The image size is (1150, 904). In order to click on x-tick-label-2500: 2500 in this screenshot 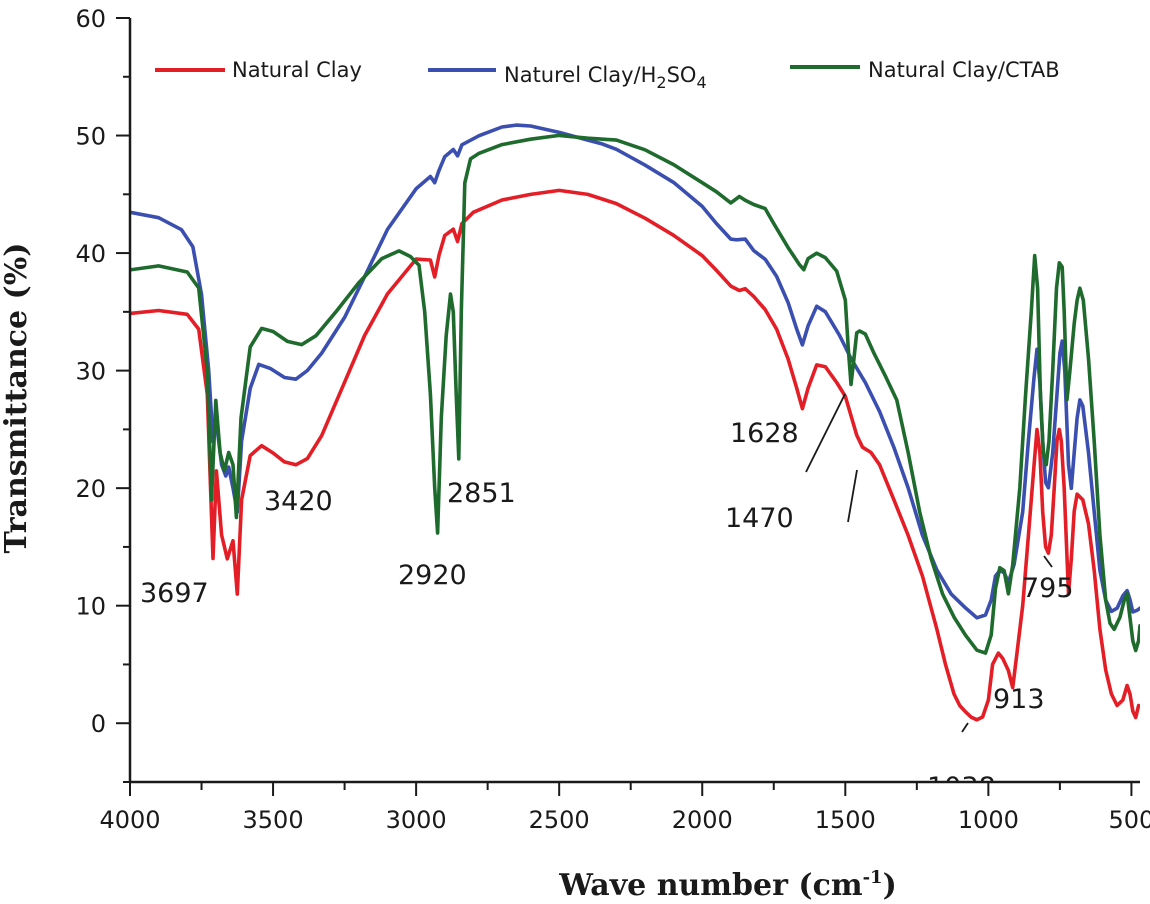, I will do `click(559, 820)`.